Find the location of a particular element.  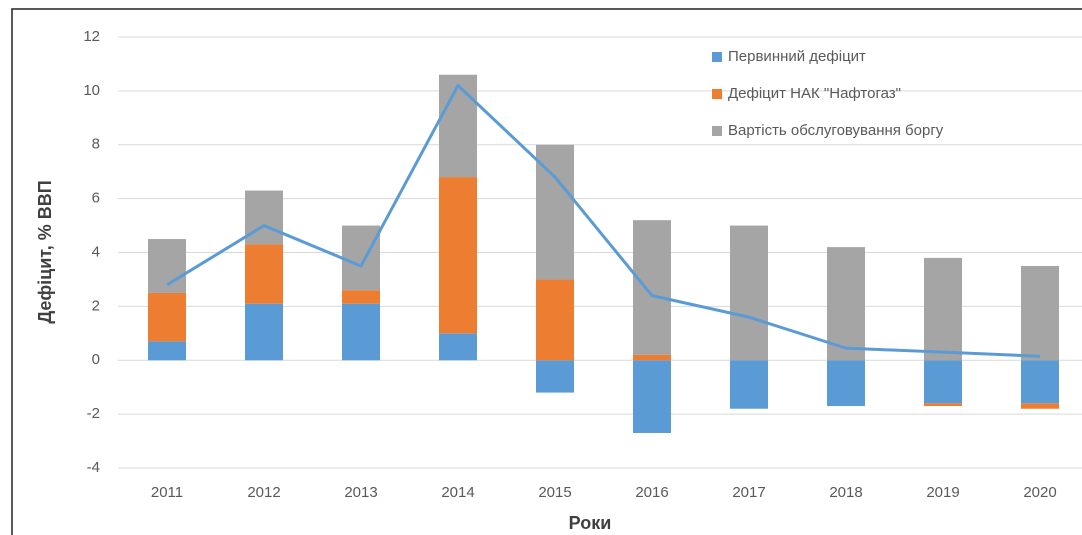

x-tick-label: 2017 is located at coordinates (748, 492).